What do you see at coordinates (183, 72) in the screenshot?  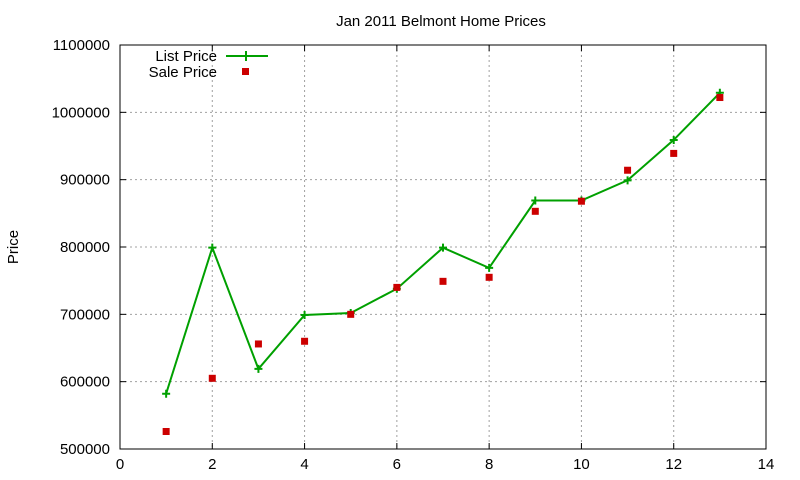 I see `legend-label-sale-price: Sale Price` at bounding box center [183, 72].